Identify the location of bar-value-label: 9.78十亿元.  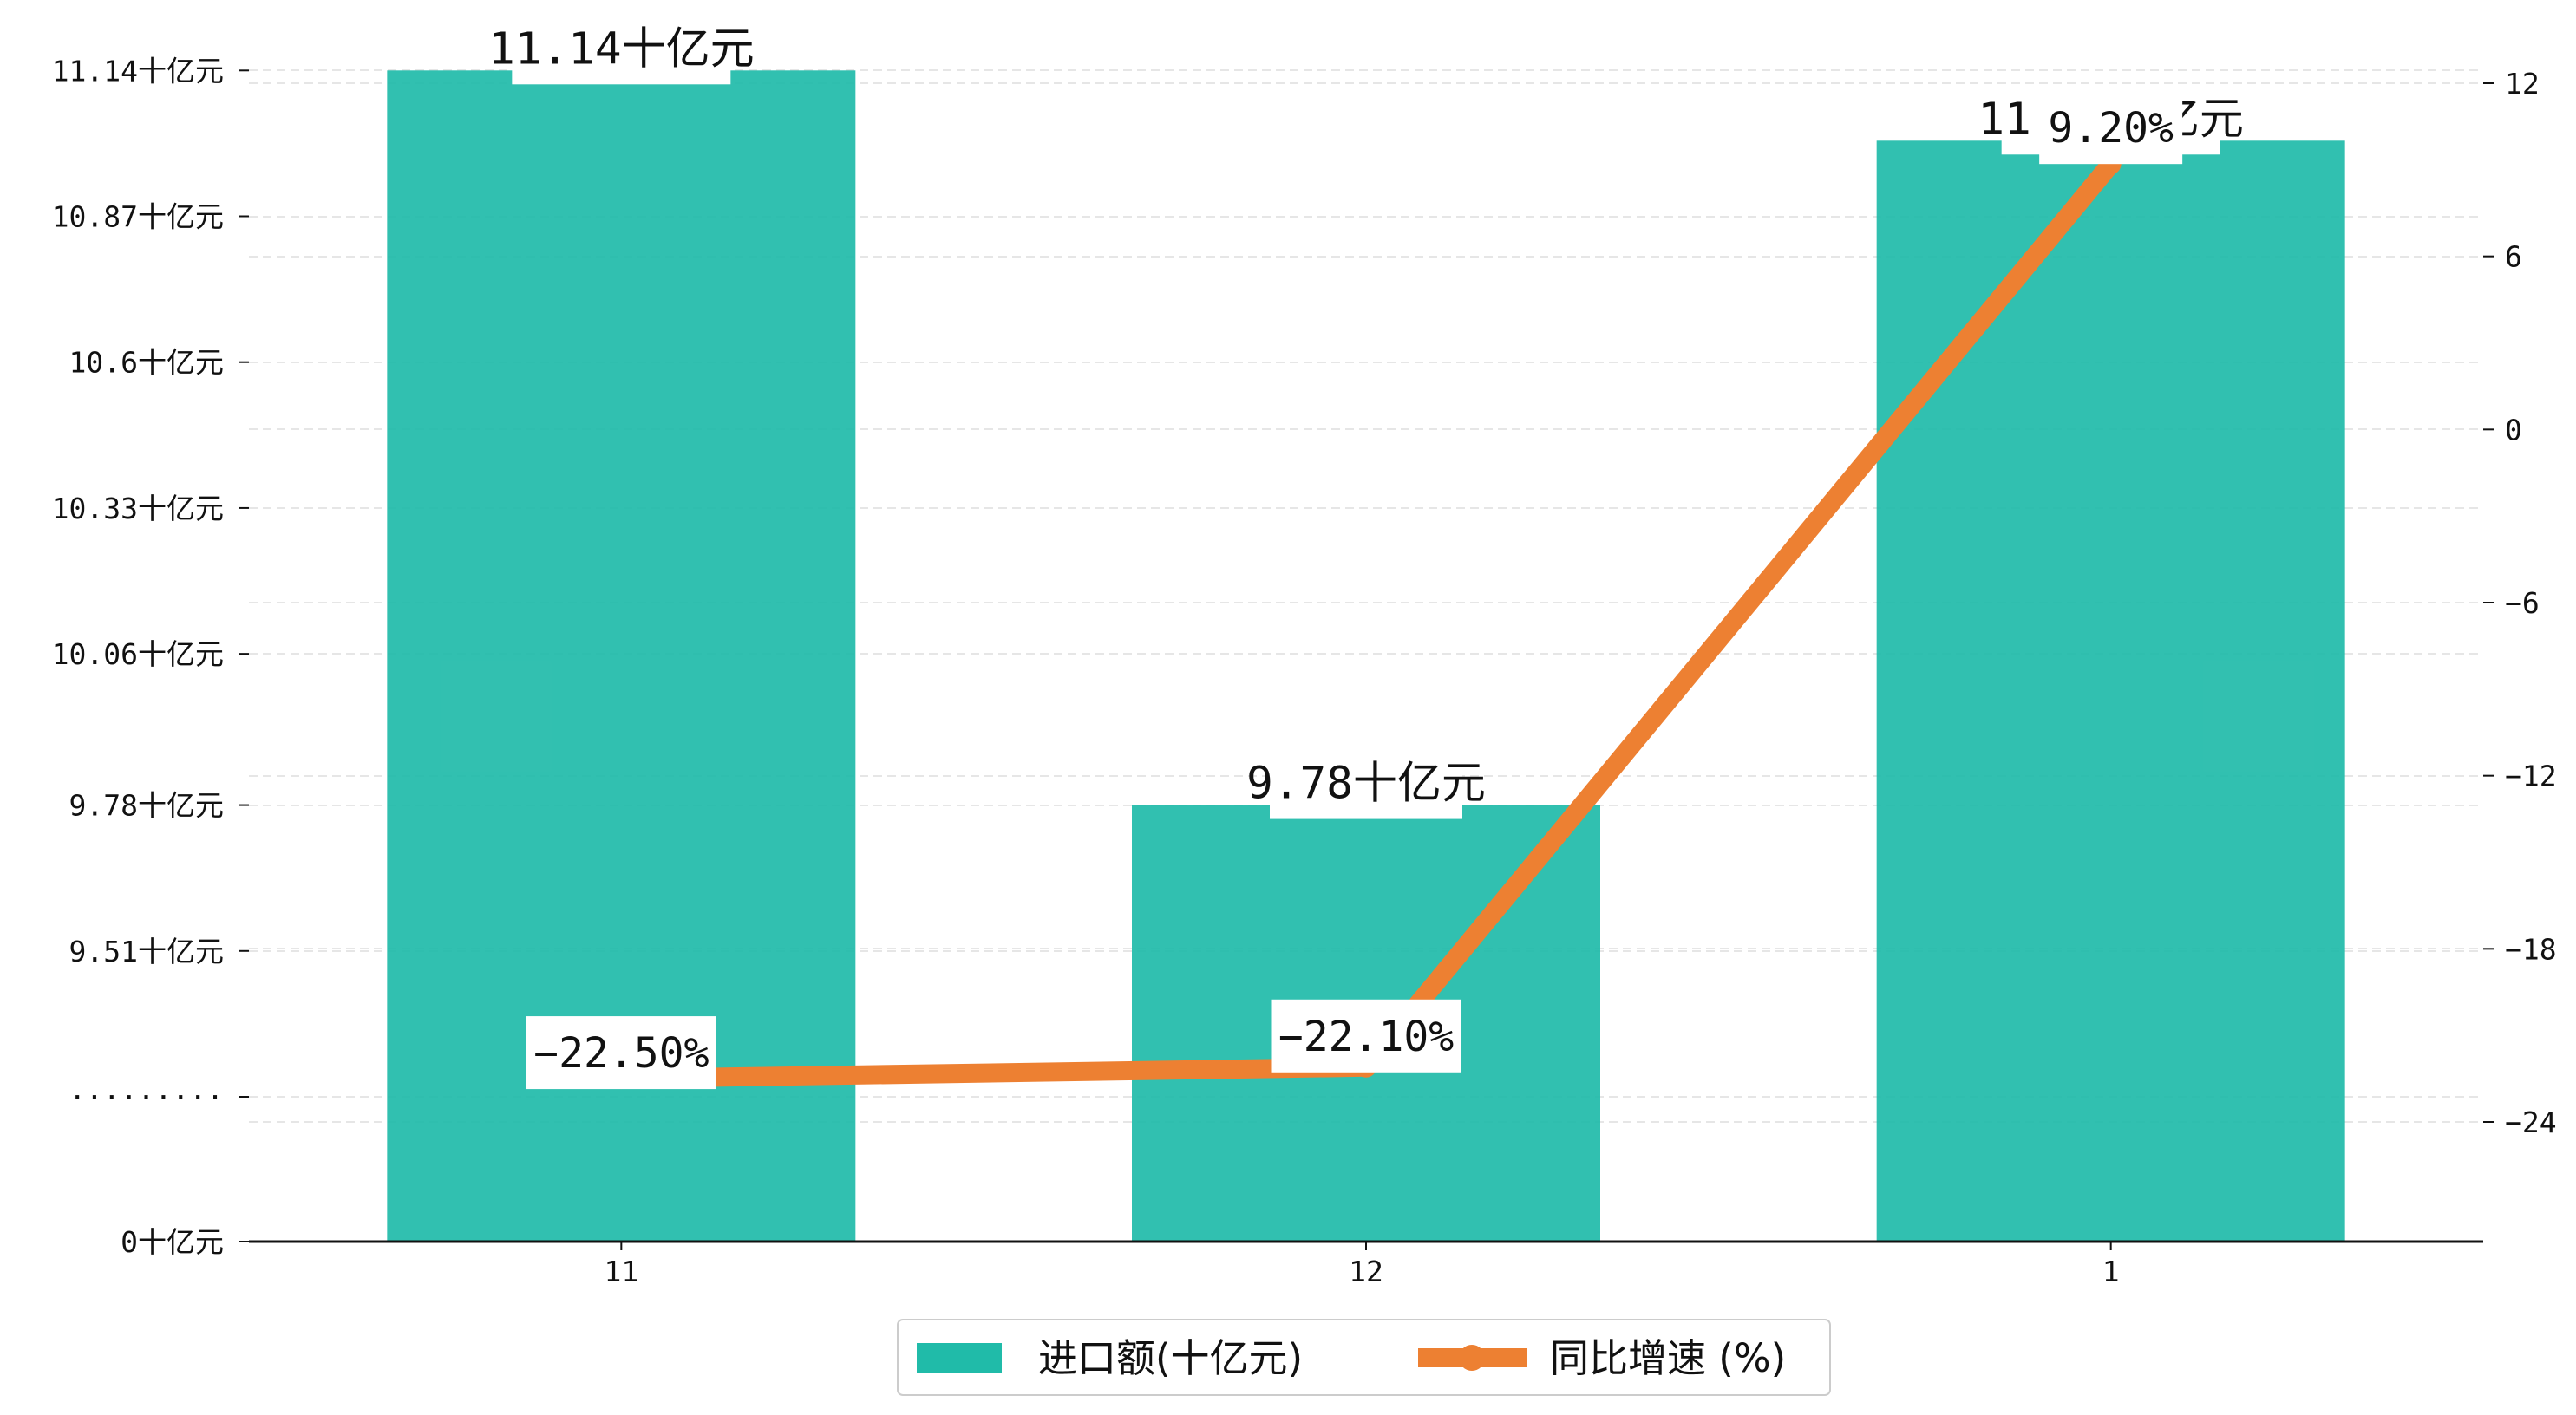
(1366, 784).